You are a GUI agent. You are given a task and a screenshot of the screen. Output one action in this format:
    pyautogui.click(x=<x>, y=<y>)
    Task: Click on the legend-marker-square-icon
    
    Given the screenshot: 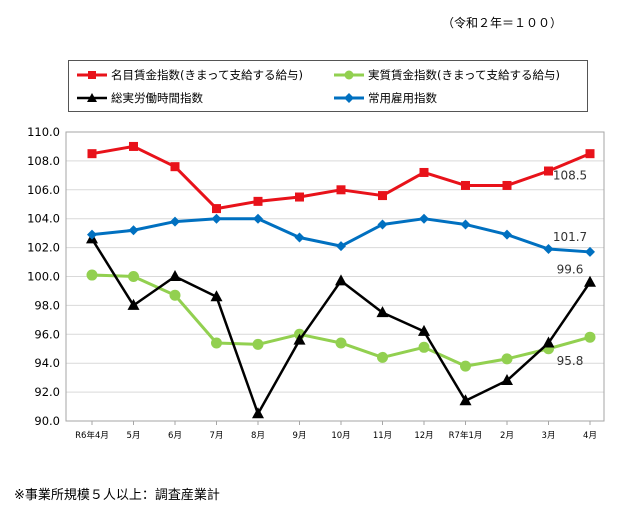 What is the action you would take?
    pyautogui.click(x=92, y=75)
    